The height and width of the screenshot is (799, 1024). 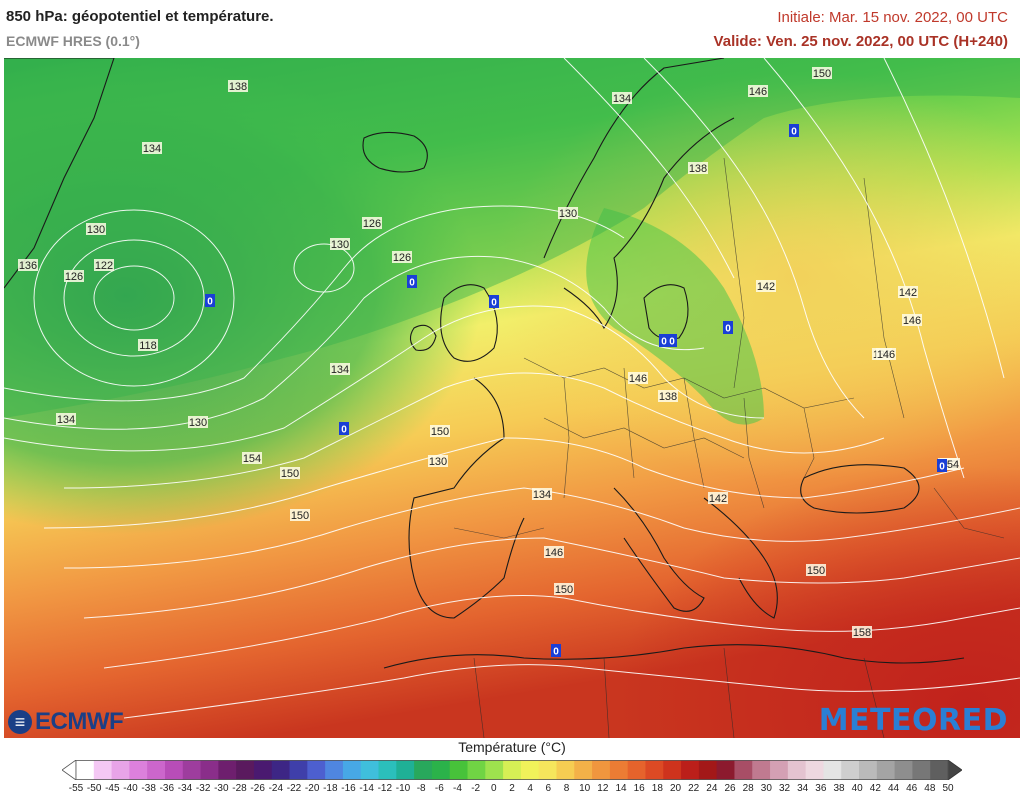 What do you see at coordinates (69, 770) in the screenshot?
I see `legend-min-arrow` at bounding box center [69, 770].